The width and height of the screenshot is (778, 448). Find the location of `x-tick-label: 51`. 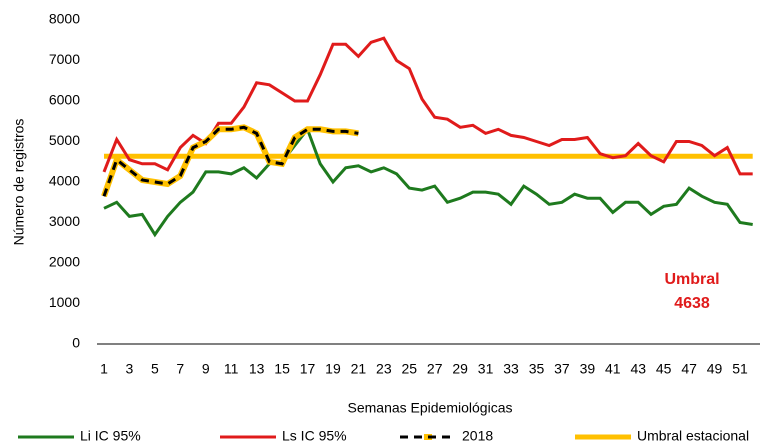

x-tick-label: 51 is located at coordinates (740, 369).